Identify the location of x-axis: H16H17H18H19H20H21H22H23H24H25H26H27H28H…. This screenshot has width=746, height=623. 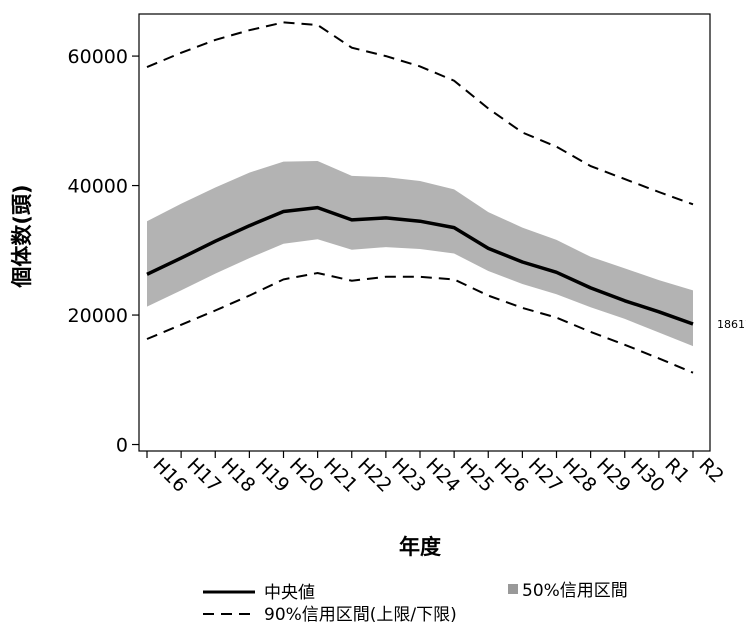
(437, 474).